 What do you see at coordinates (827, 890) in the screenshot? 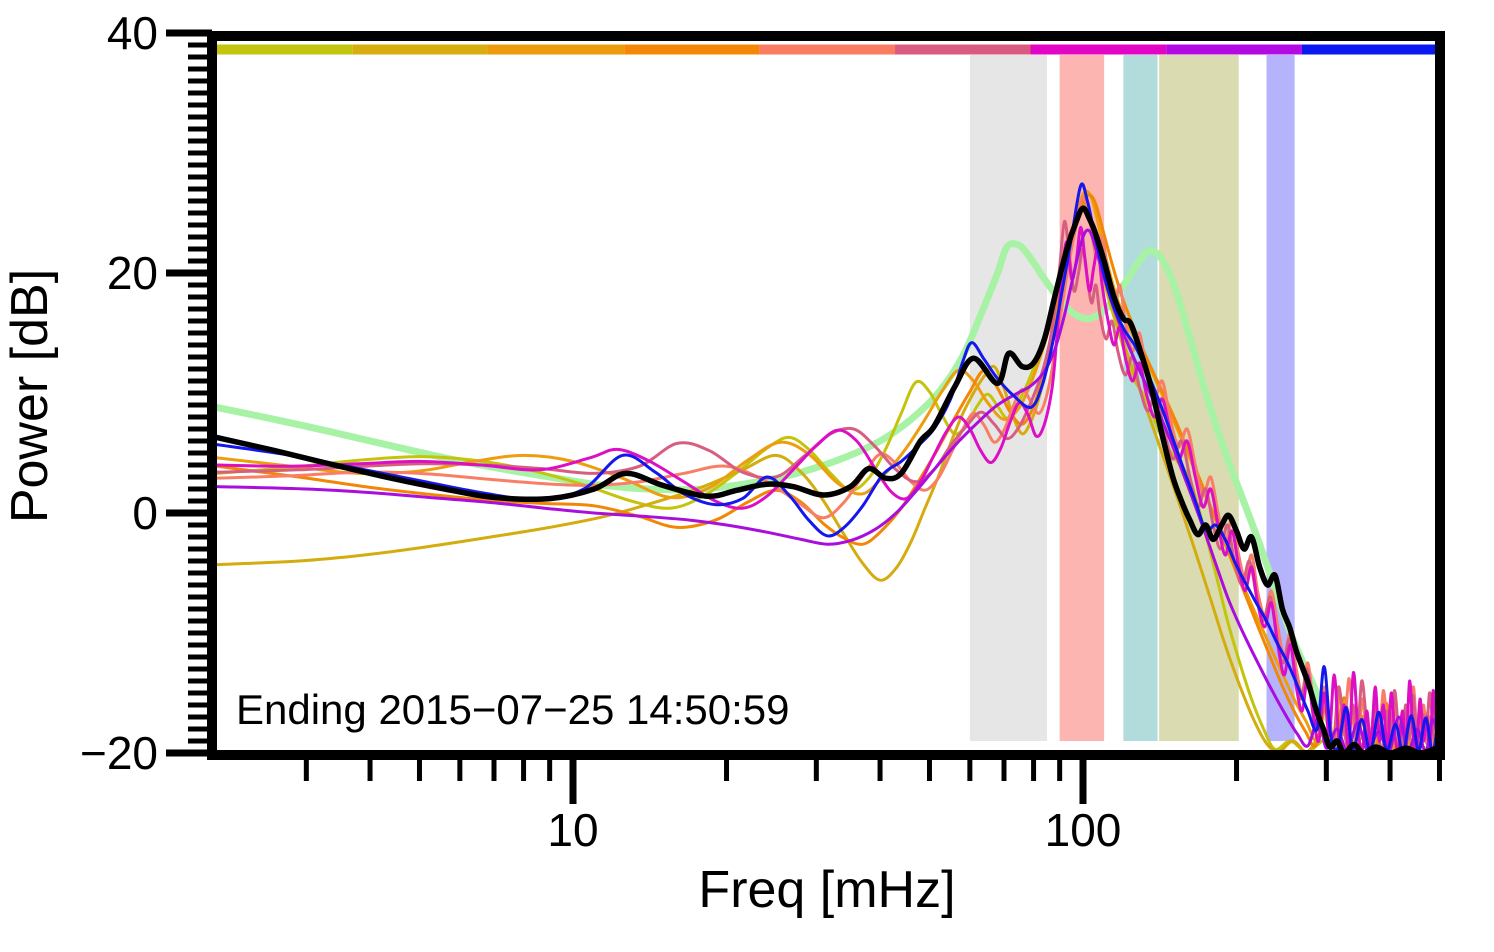
I see `x-axis-label: Freq [mHz]` at bounding box center [827, 890].